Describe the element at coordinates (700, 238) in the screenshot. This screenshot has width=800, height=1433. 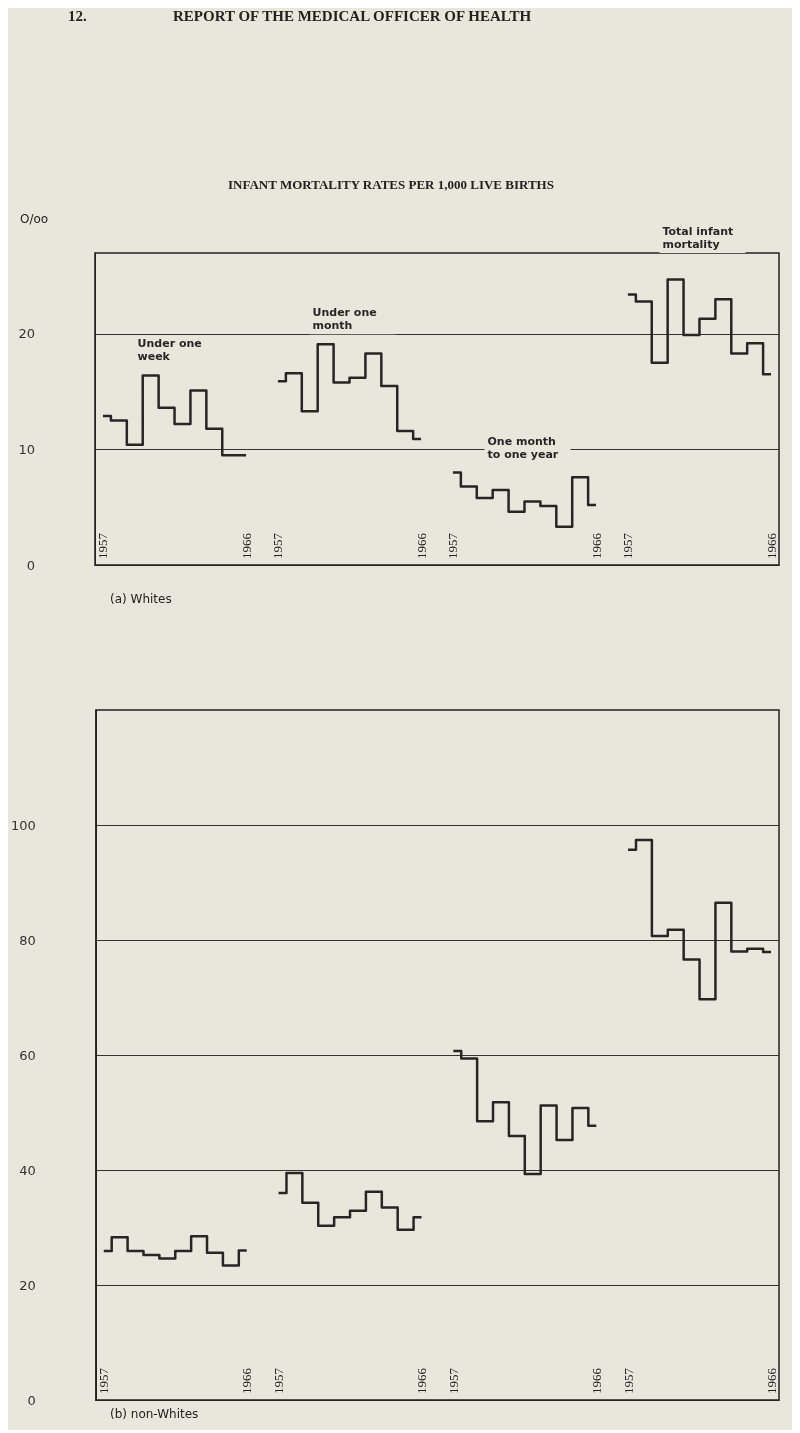
I see `text: Total infant mortality` at that location.